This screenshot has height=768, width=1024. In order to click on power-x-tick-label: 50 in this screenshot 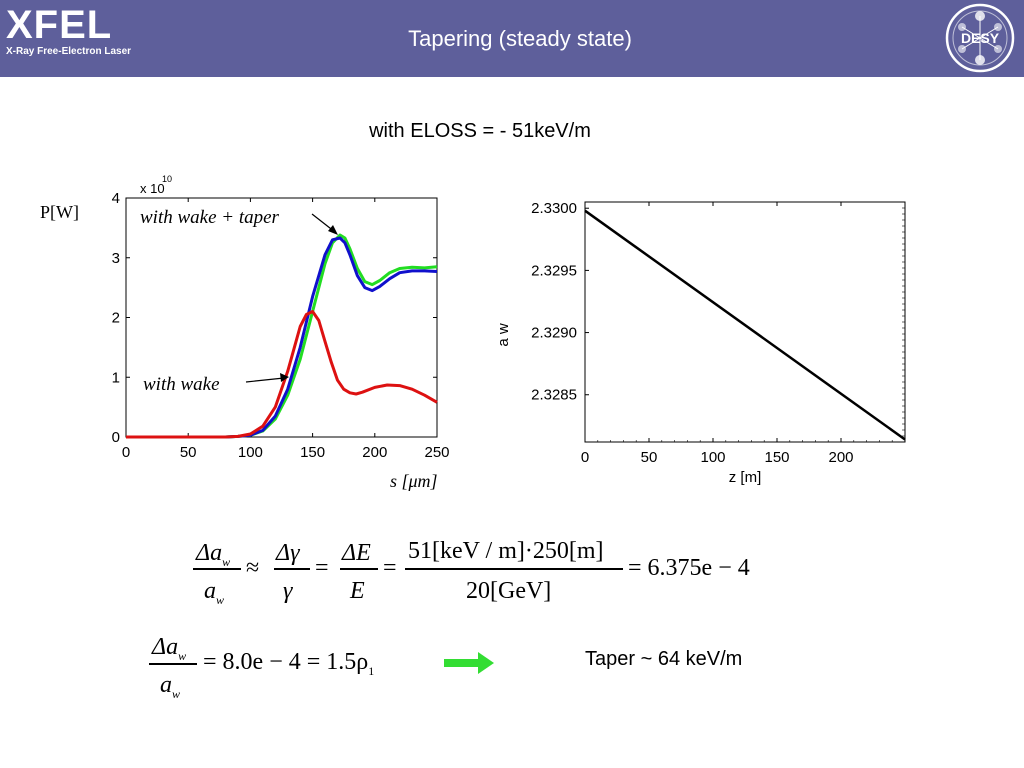, I will do `click(188, 452)`.